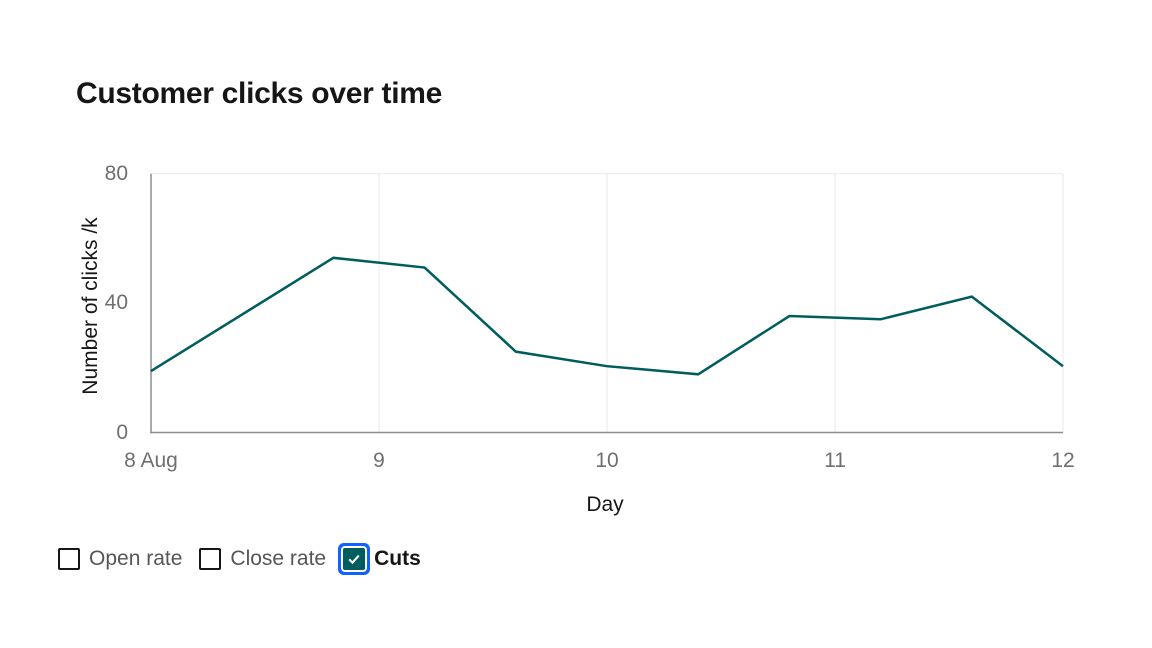  What do you see at coordinates (151, 460) in the screenshot?
I see `x-tick-label: 8 Aug` at bounding box center [151, 460].